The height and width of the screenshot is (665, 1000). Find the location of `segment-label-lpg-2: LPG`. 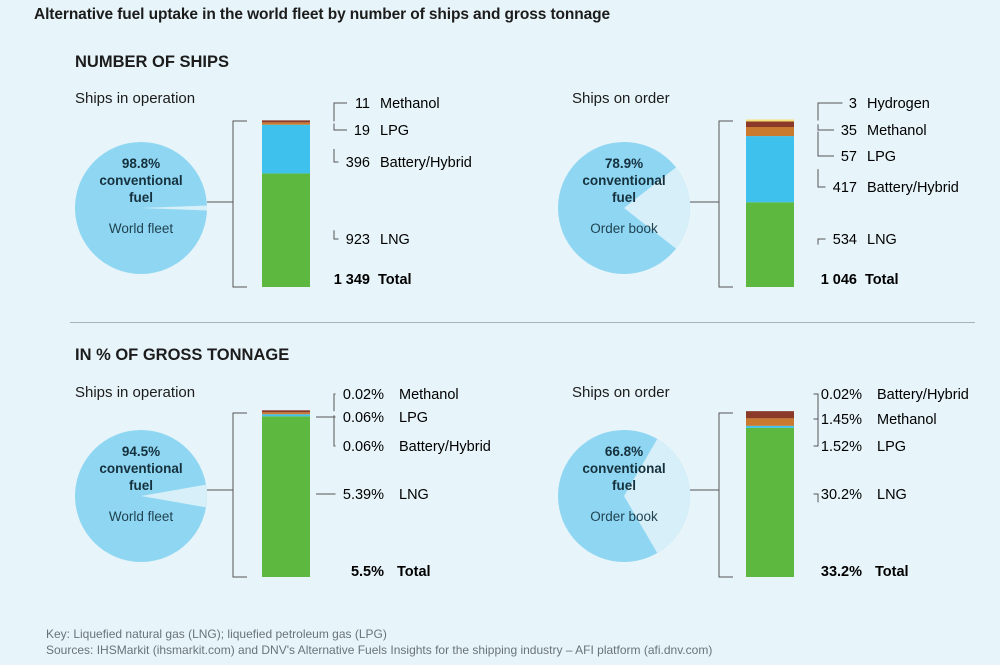

segment-label-lpg-2: LPG is located at coordinates (413, 418).